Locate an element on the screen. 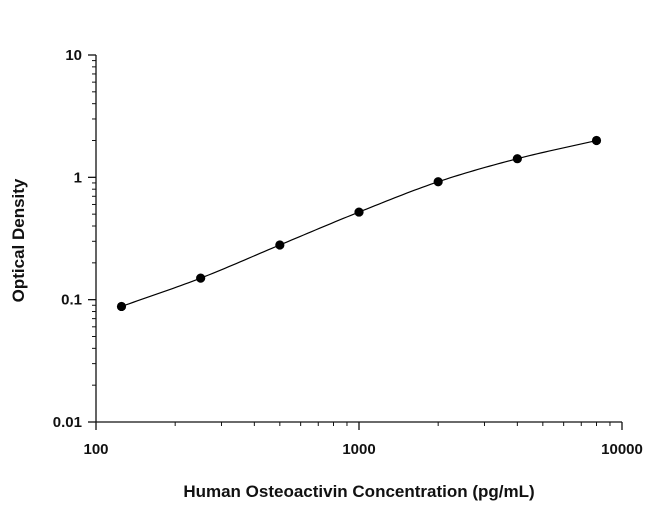 The image size is (650, 505). x-tick-label: 100 is located at coordinates (95, 449).